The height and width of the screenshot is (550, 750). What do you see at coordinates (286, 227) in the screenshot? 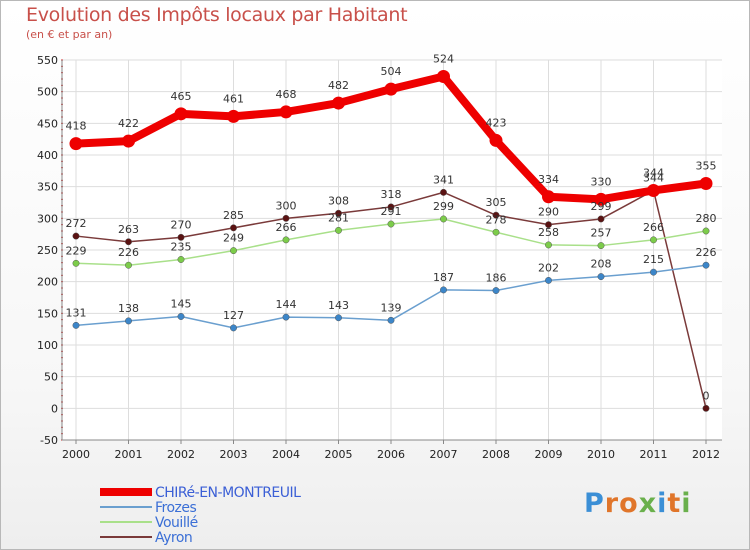
I see `data-label: 266` at bounding box center [286, 227].